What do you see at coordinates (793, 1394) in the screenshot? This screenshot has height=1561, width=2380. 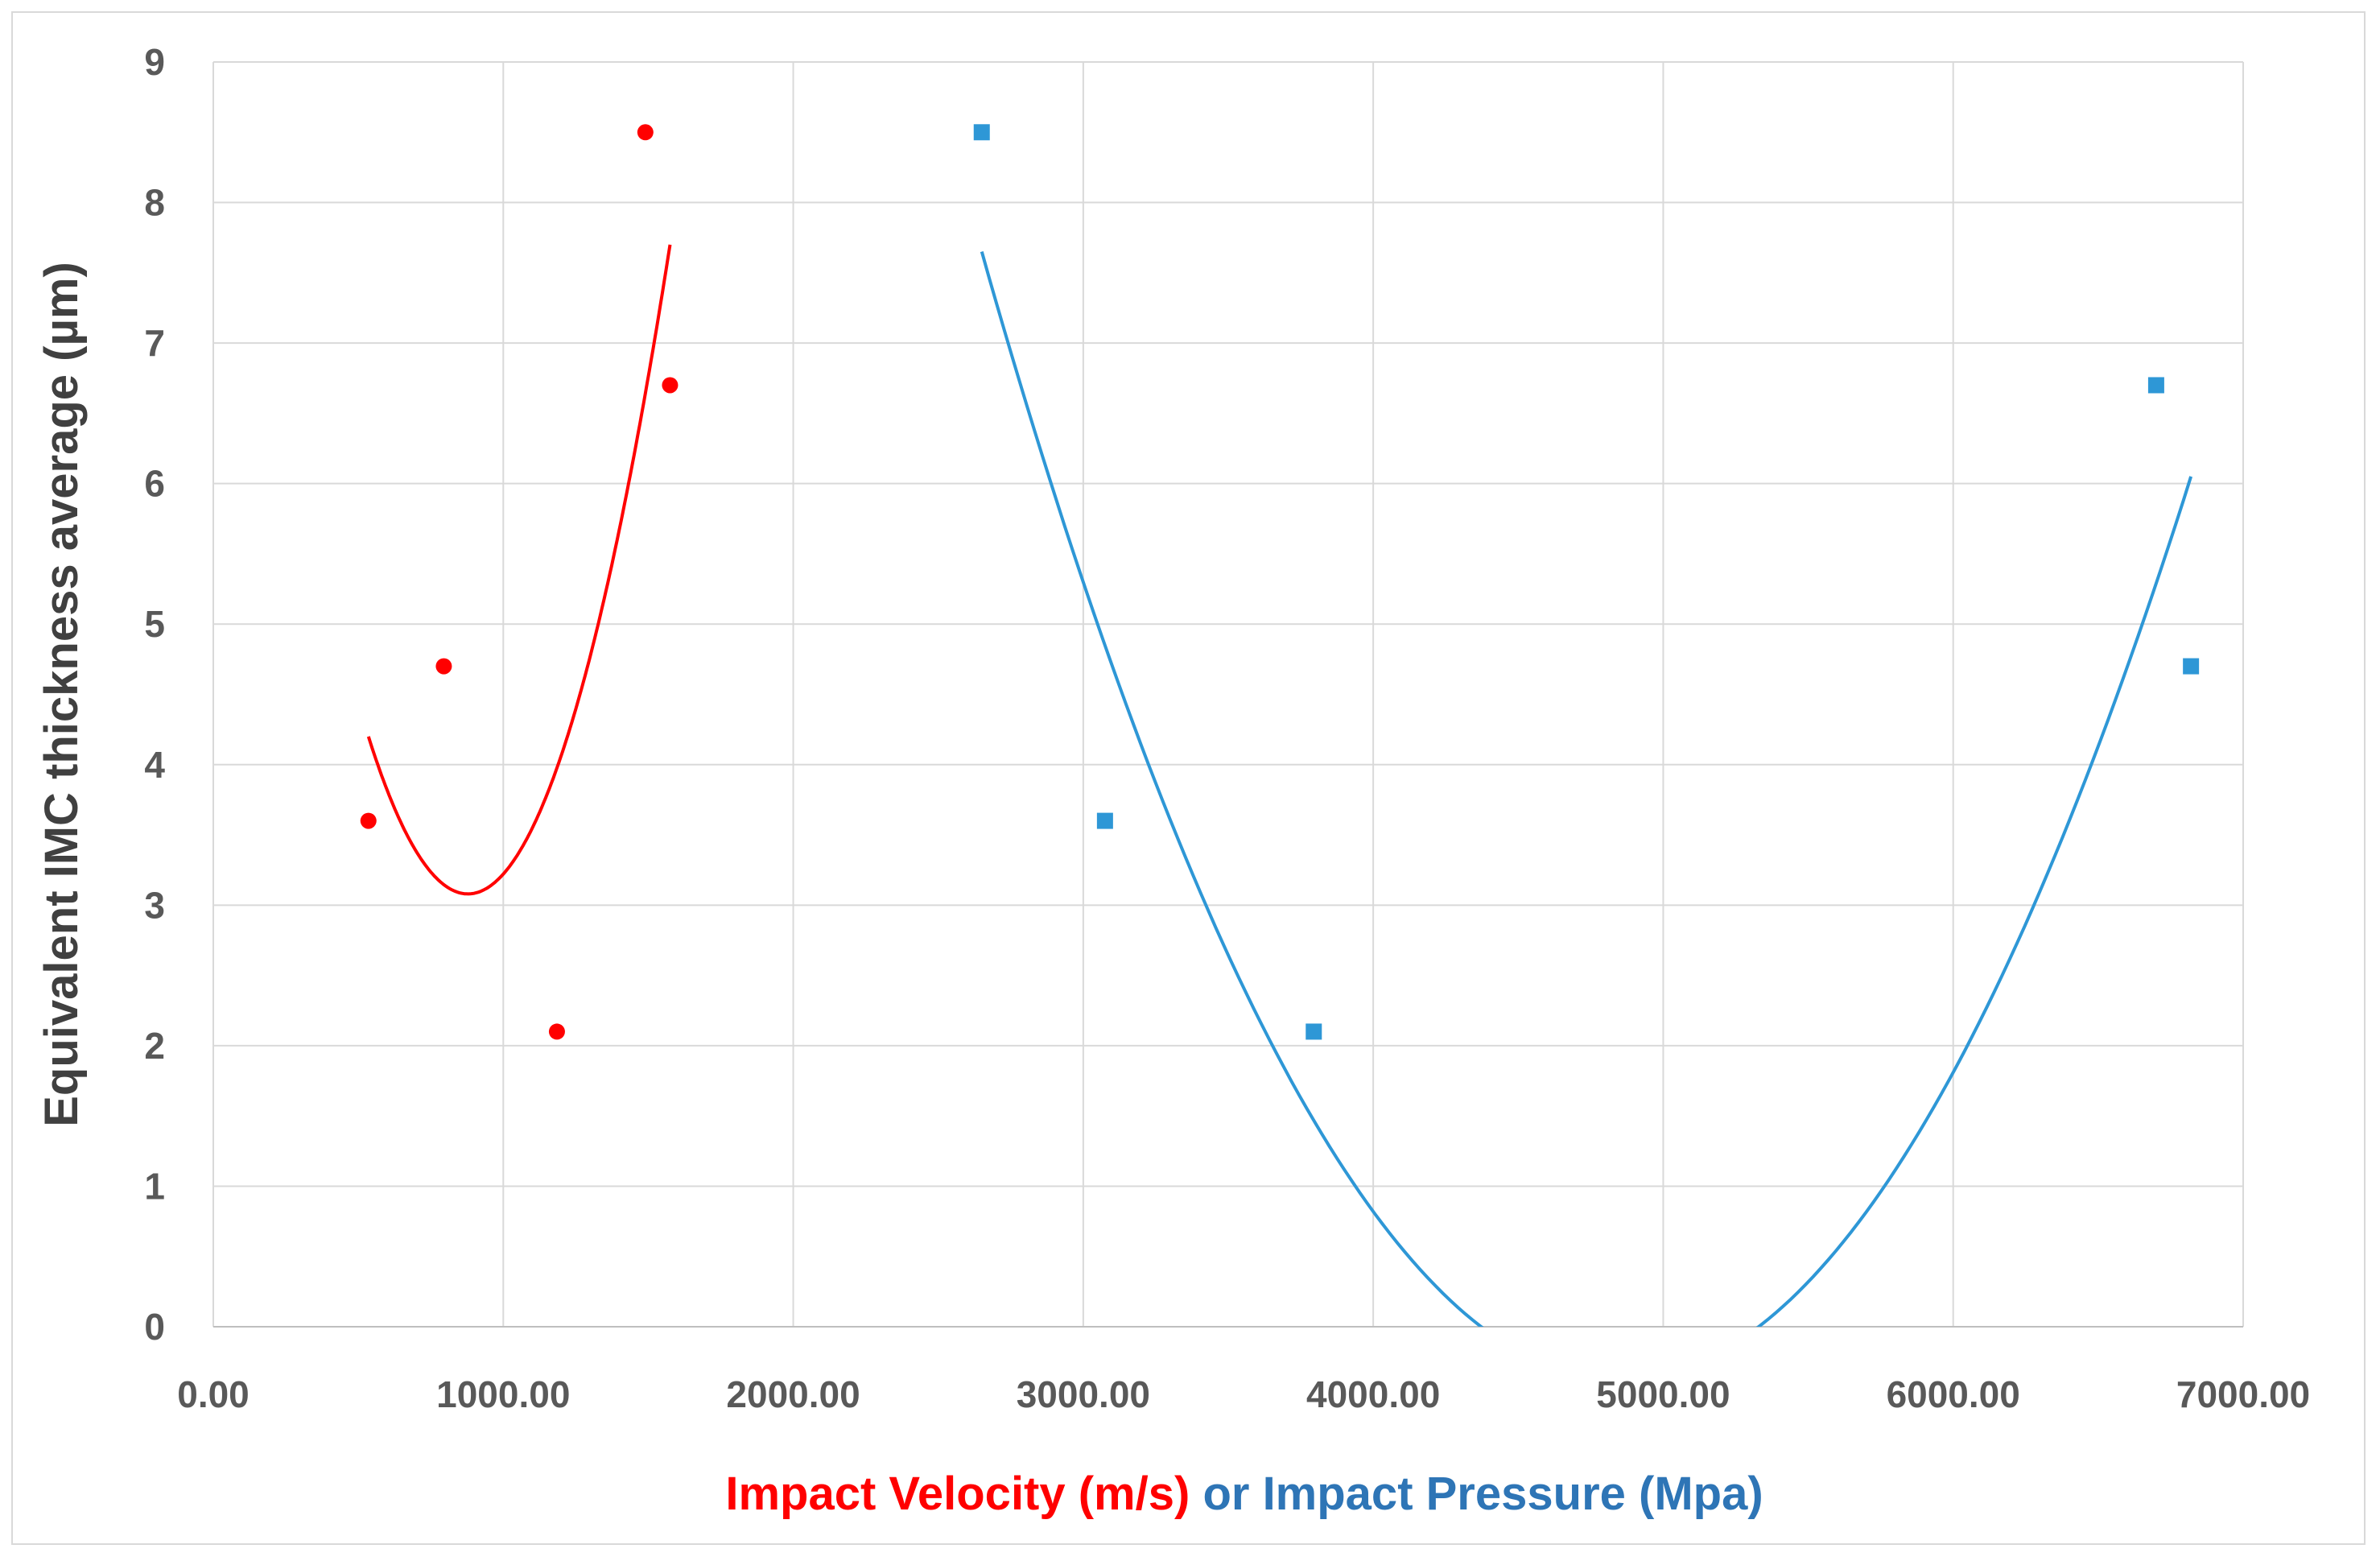 I see `x-tick-label: 2000.00` at bounding box center [793, 1394].